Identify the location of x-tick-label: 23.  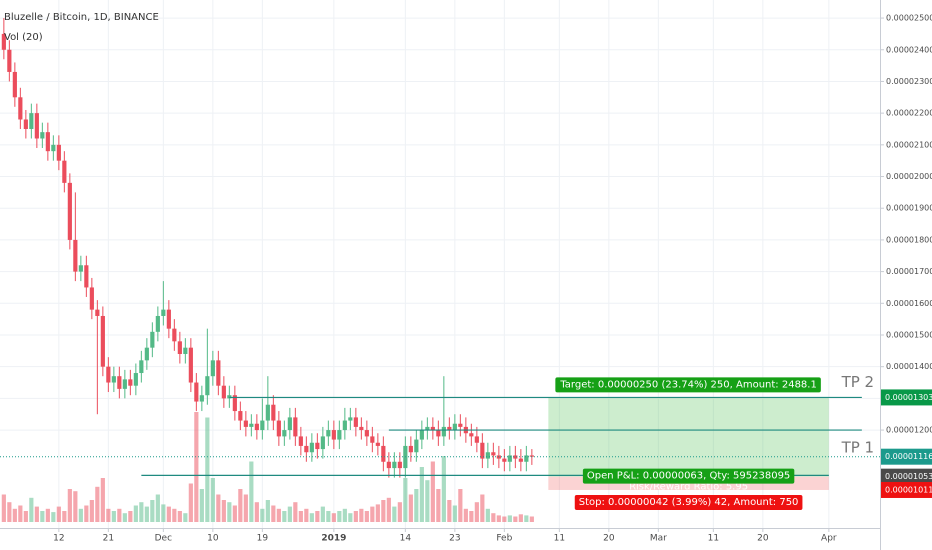
(454, 539).